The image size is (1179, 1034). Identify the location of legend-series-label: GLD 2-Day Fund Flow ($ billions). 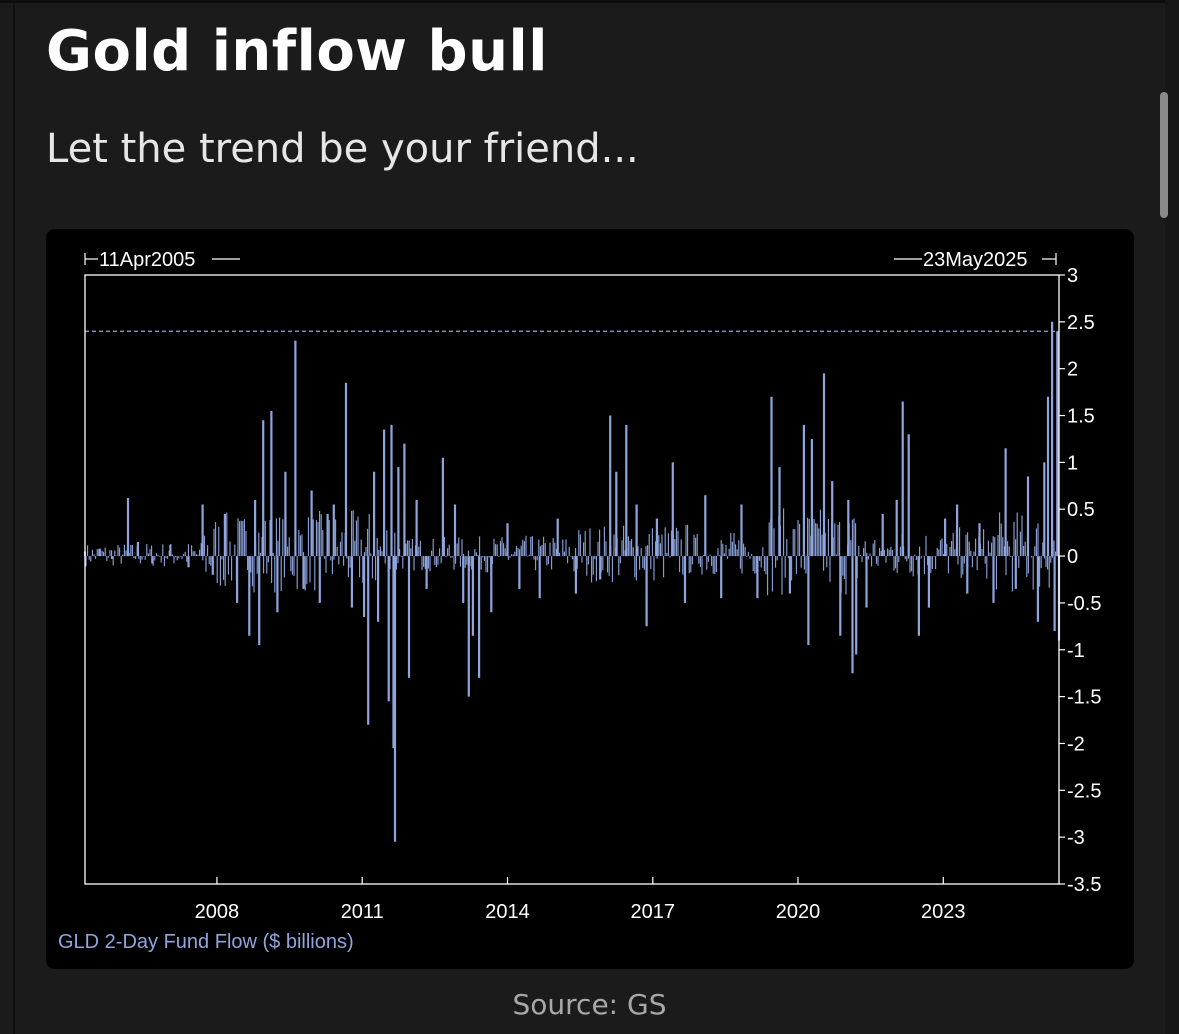
(206, 942).